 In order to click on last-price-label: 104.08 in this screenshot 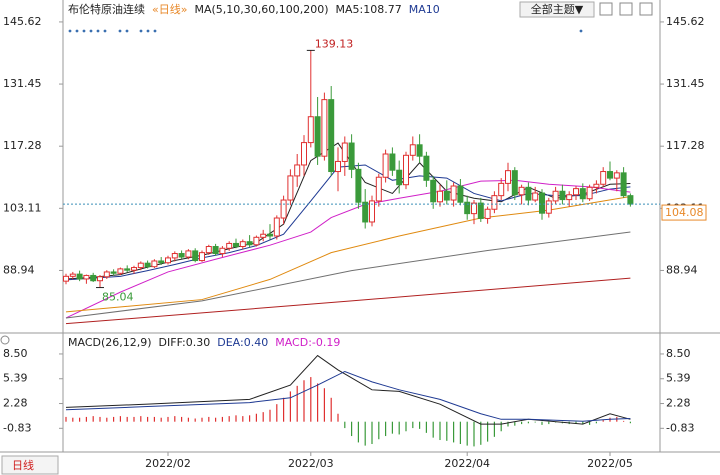, I will do `click(684, 212)`.